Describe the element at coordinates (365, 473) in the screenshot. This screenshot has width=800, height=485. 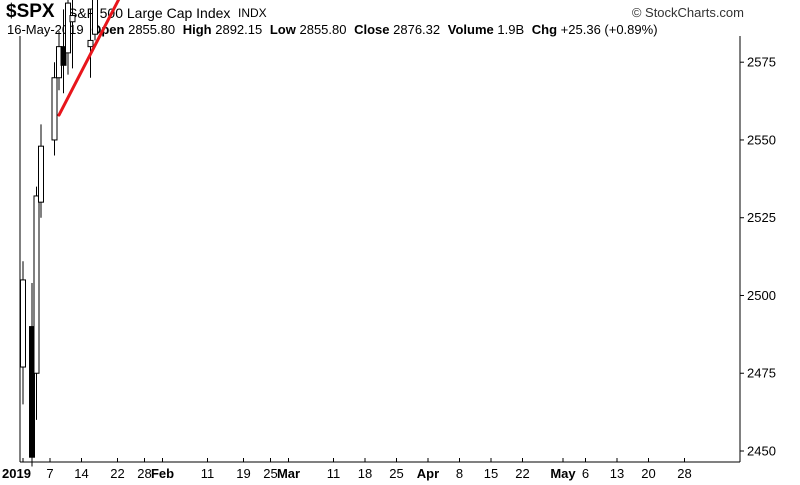
I see `x-tick-label: 18` at that location.